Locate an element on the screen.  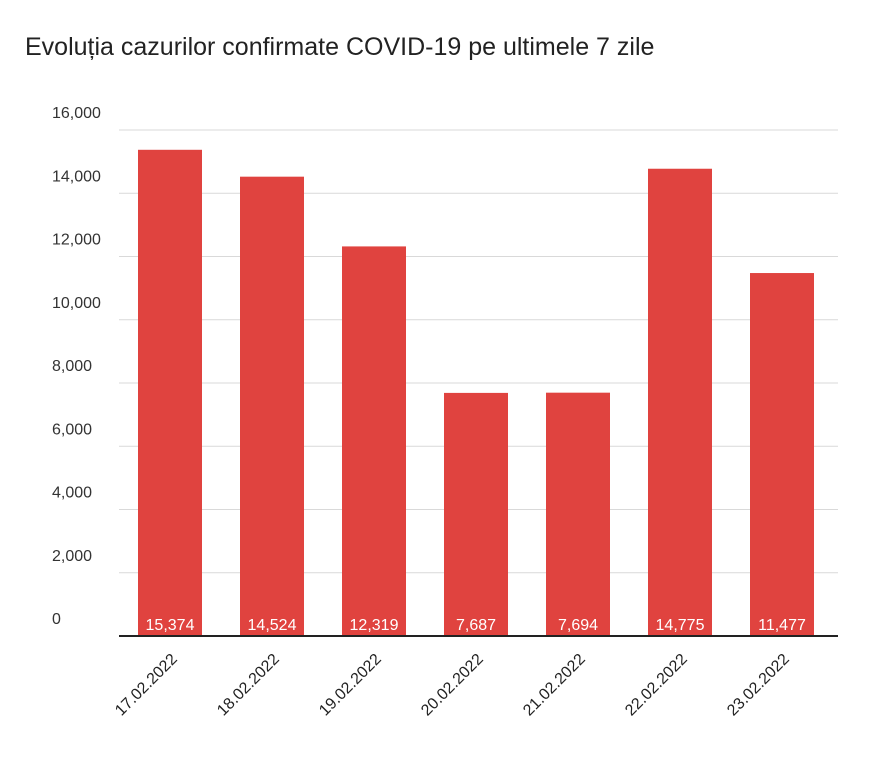
x-tick-label: 21.02.2022 is located at coordinates (554, 685).